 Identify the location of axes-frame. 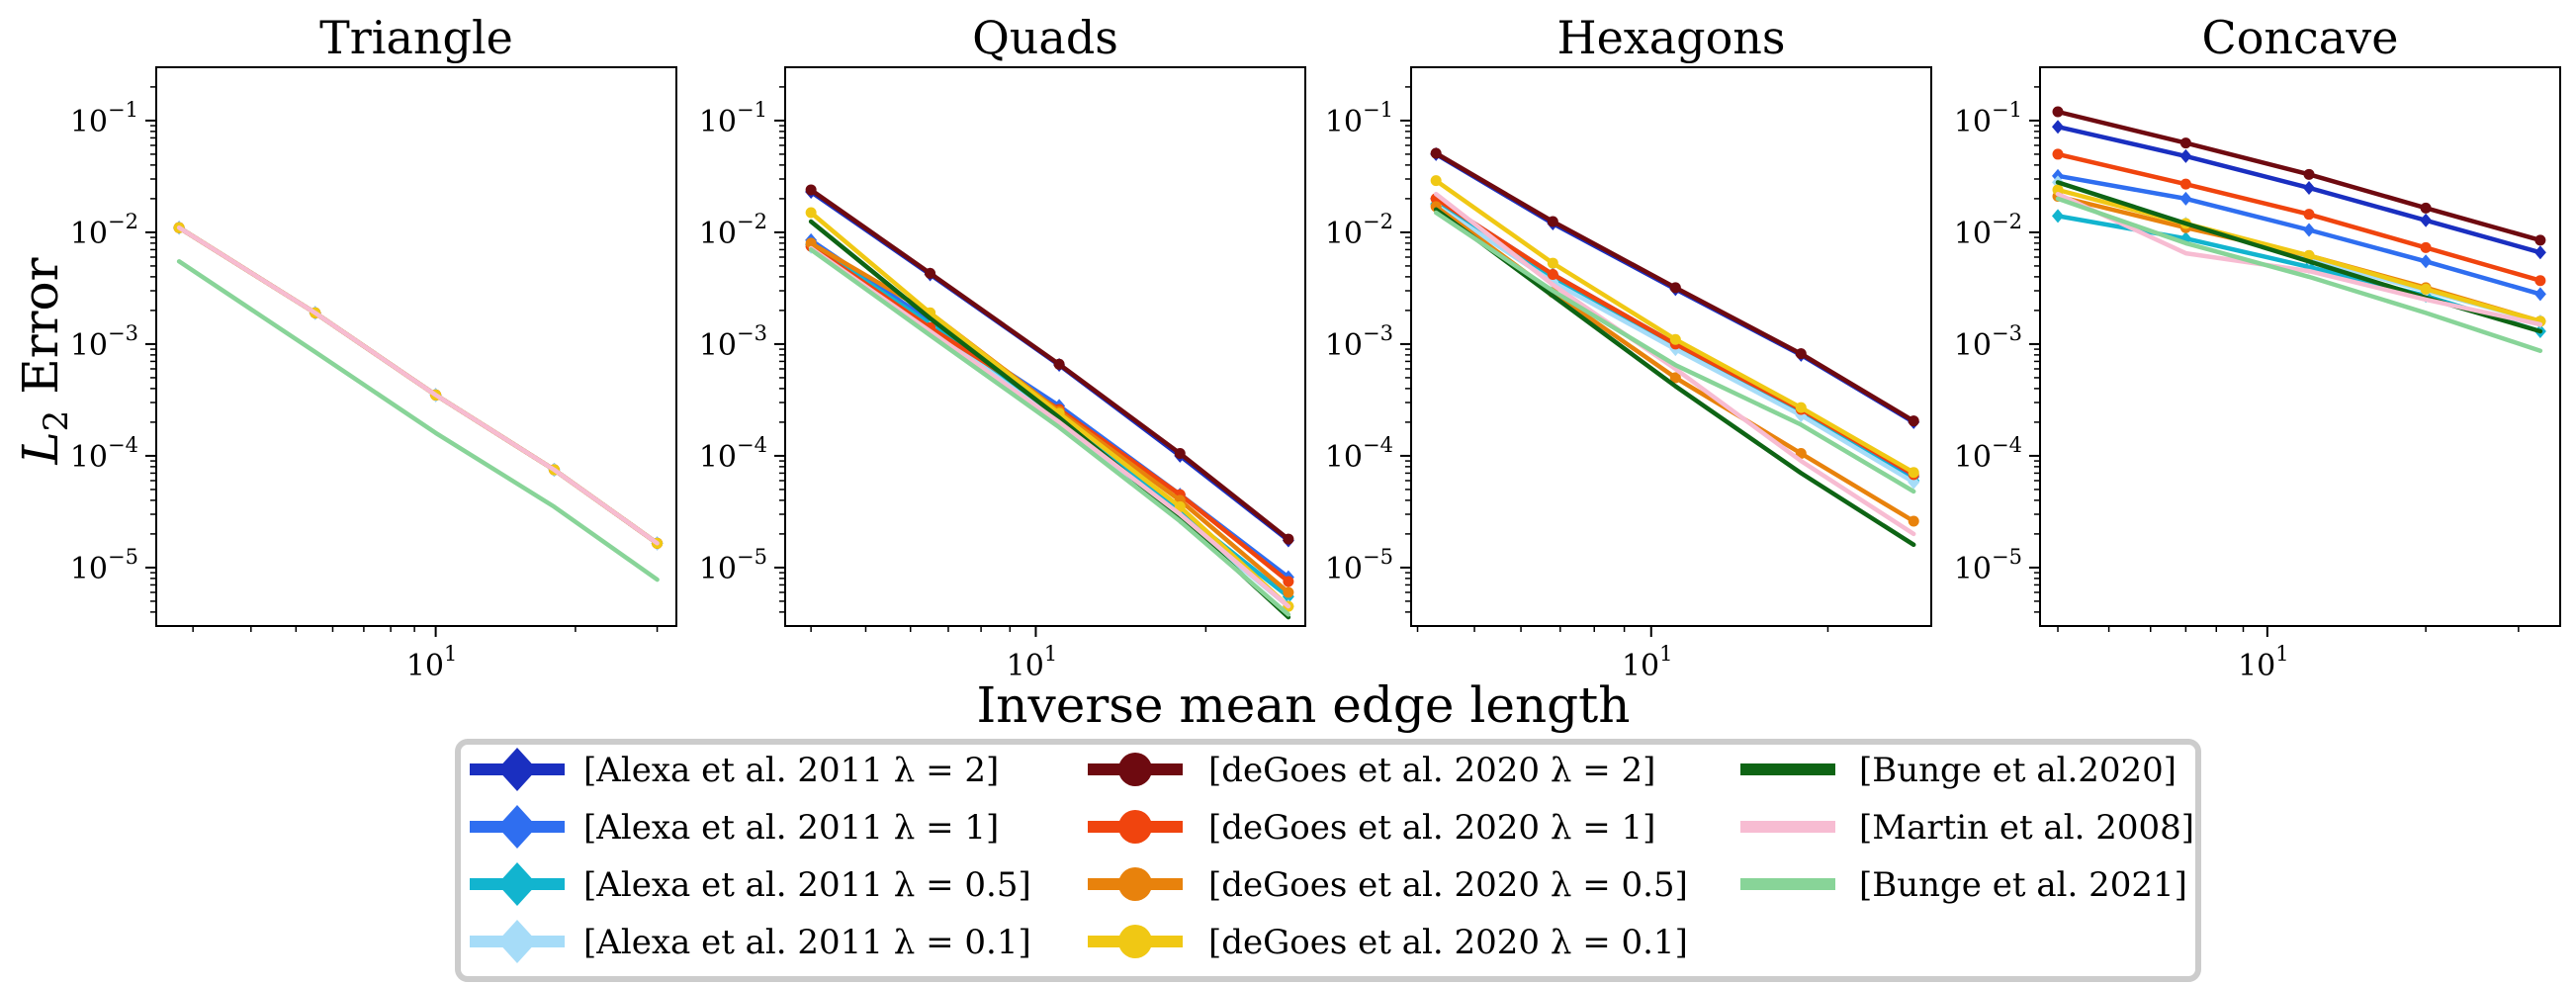
(1045, 346).